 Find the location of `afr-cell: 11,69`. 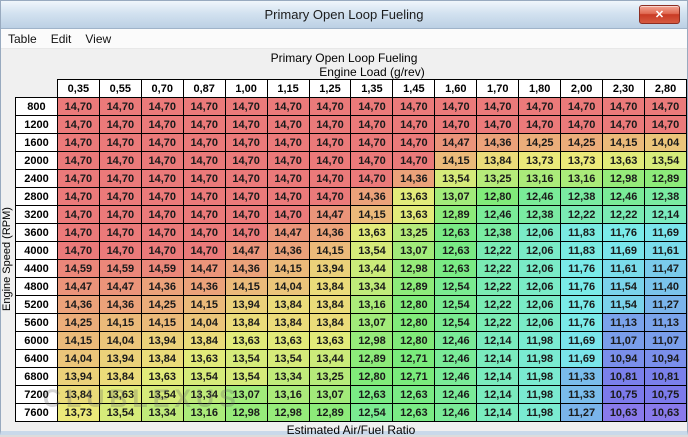

afr-cell: 11,69 is located at coordinates (624, 250).